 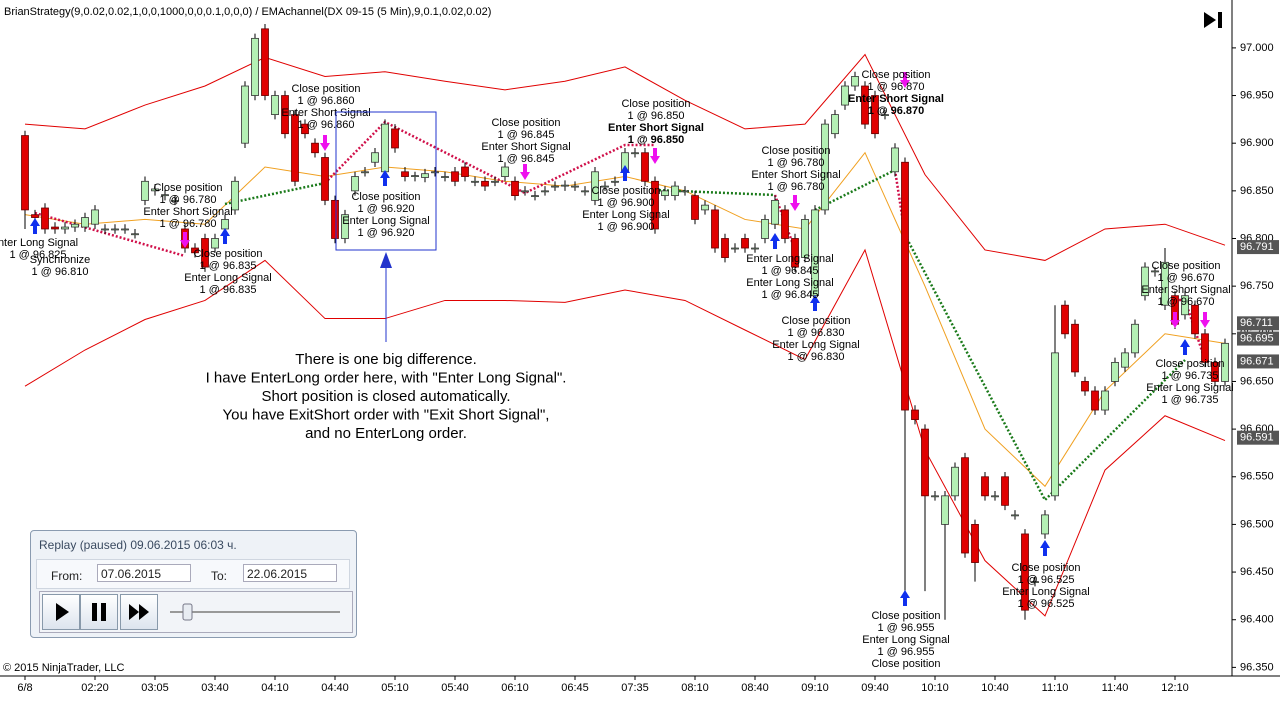 What do you see at coordinates (1189, 376) in the screenshot?
I see `trade-label: 1 @ 96.735` at bounding box center [1189, 376].